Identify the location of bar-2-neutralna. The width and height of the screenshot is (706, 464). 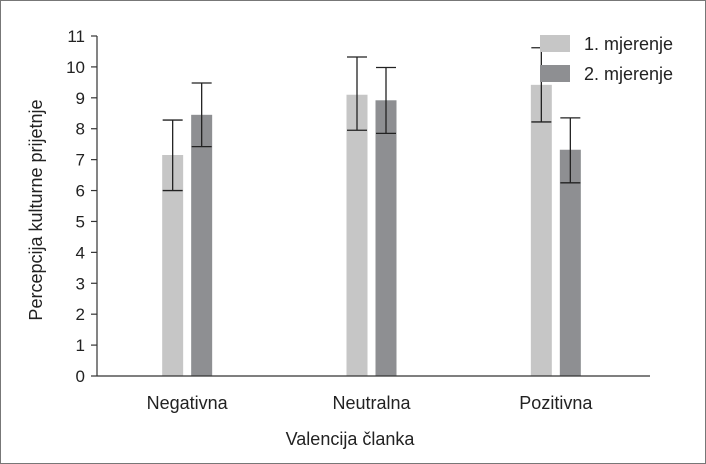
(386, 238).